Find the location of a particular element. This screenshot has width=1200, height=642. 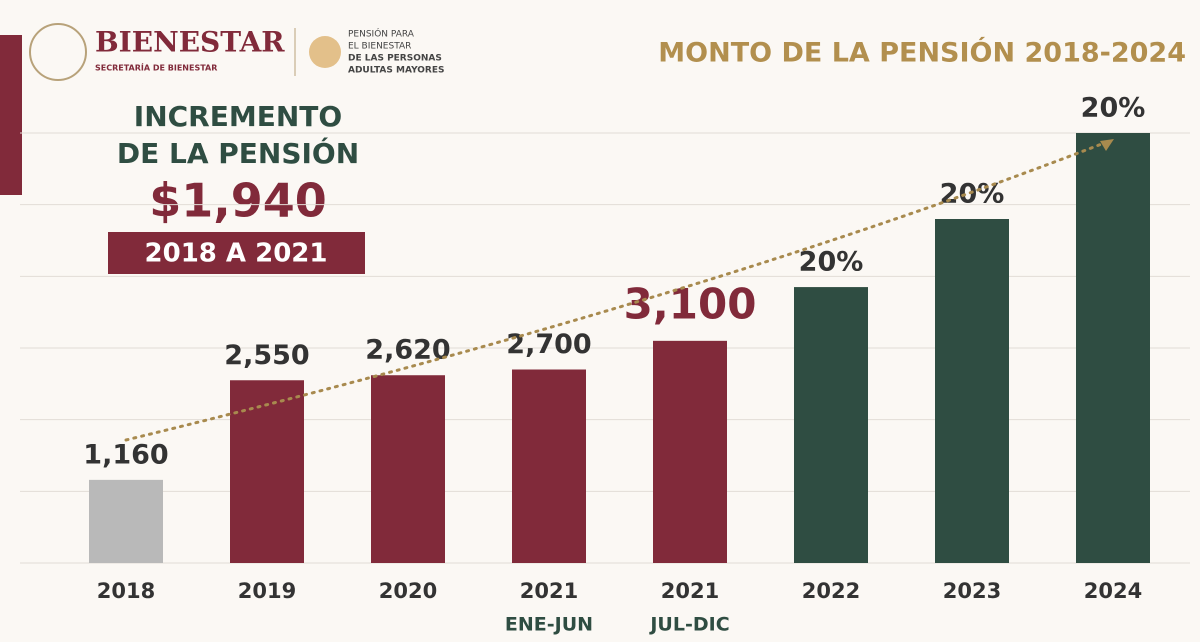

program-line: PENSIÓN PARA is located at coordinates (381, 34).